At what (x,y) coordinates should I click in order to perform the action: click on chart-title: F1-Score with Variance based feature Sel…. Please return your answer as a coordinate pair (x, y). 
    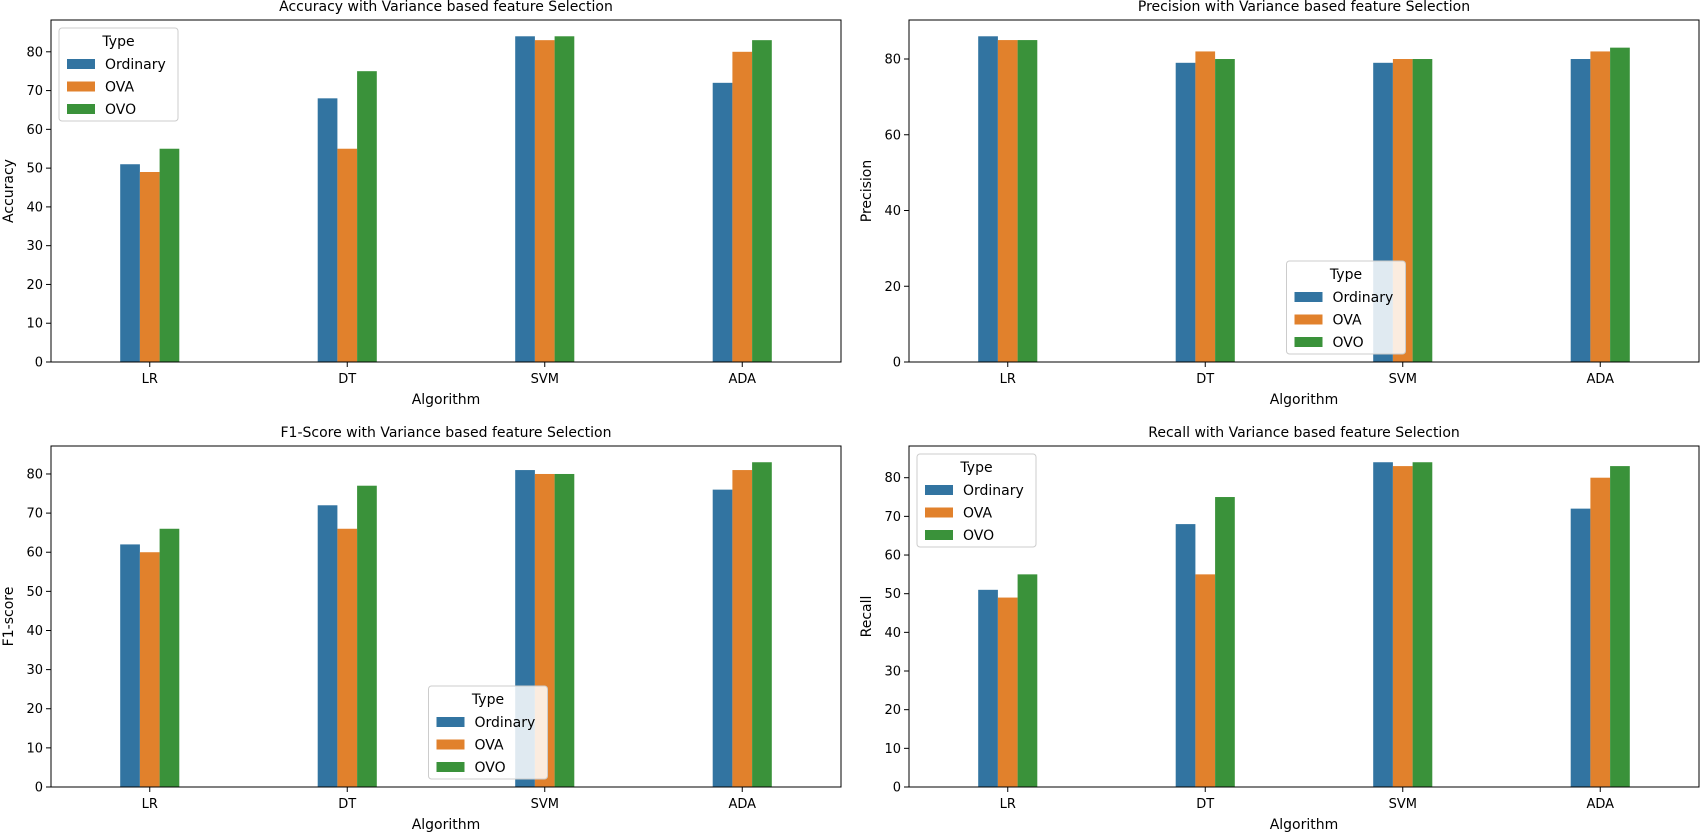
    Looking at the image, I should click on (446, 433).